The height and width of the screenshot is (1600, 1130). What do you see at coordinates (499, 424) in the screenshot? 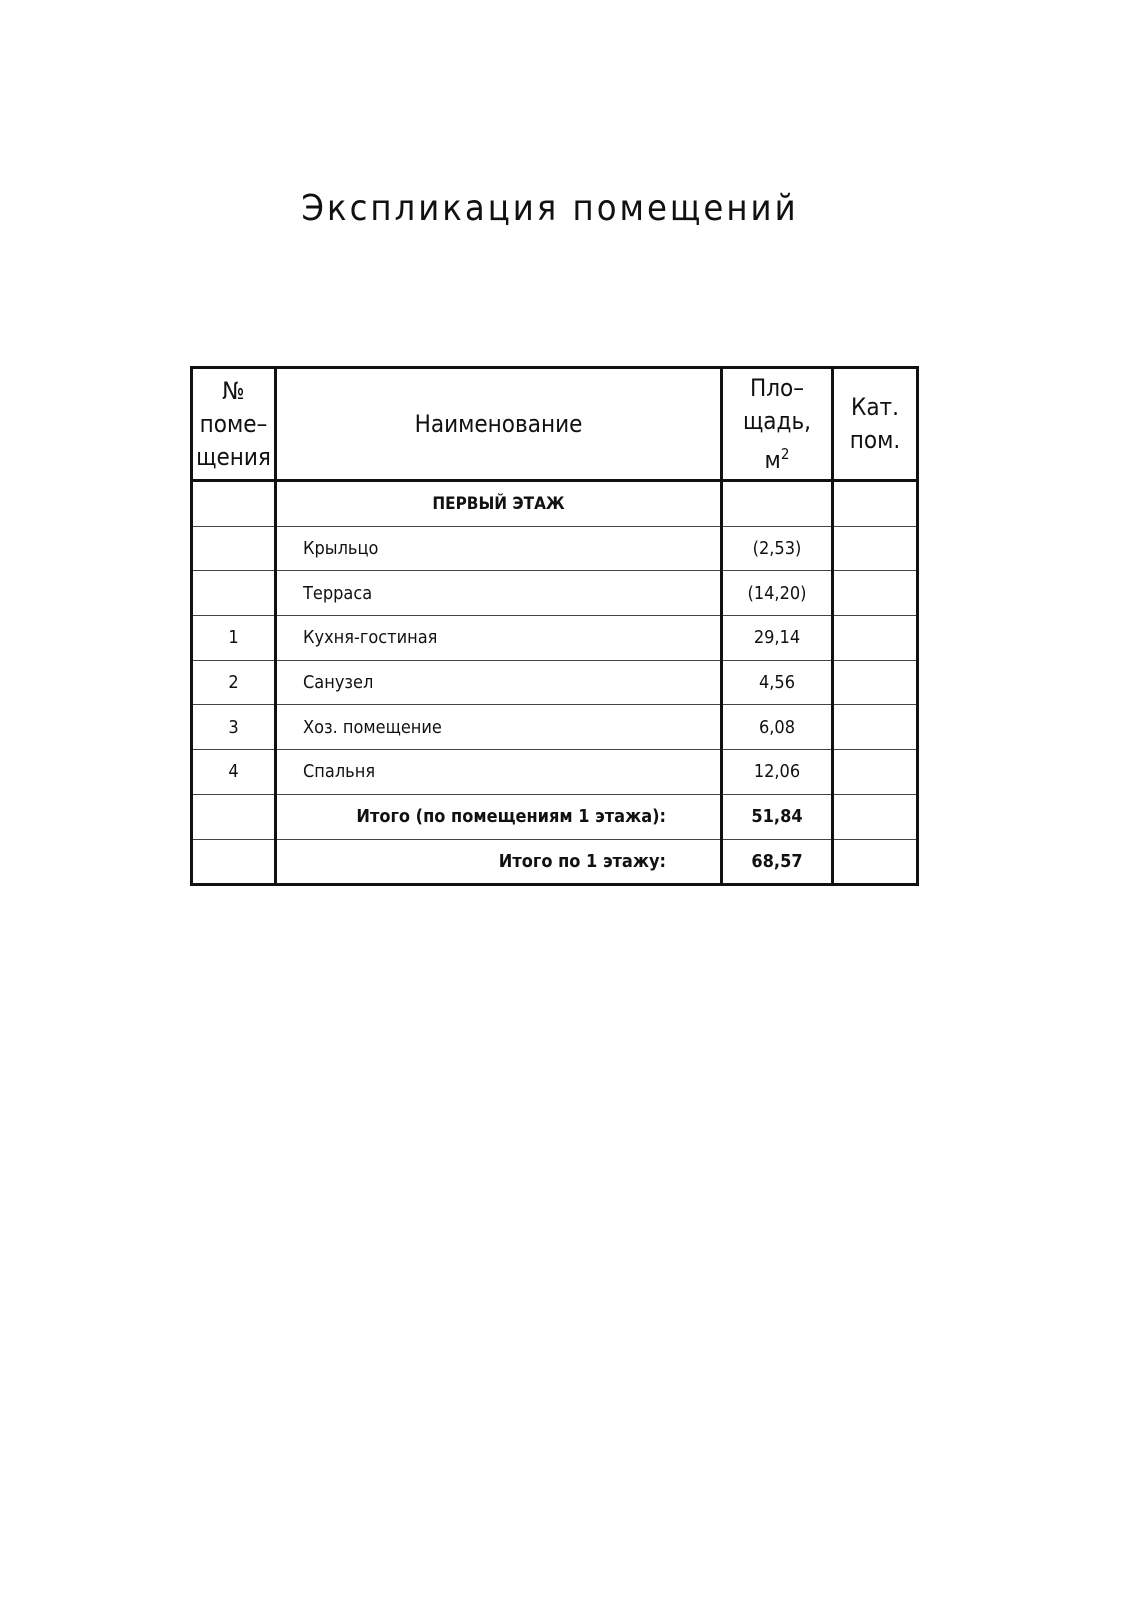
I see `header-name: Наименование` at bounding box center [499, 424].